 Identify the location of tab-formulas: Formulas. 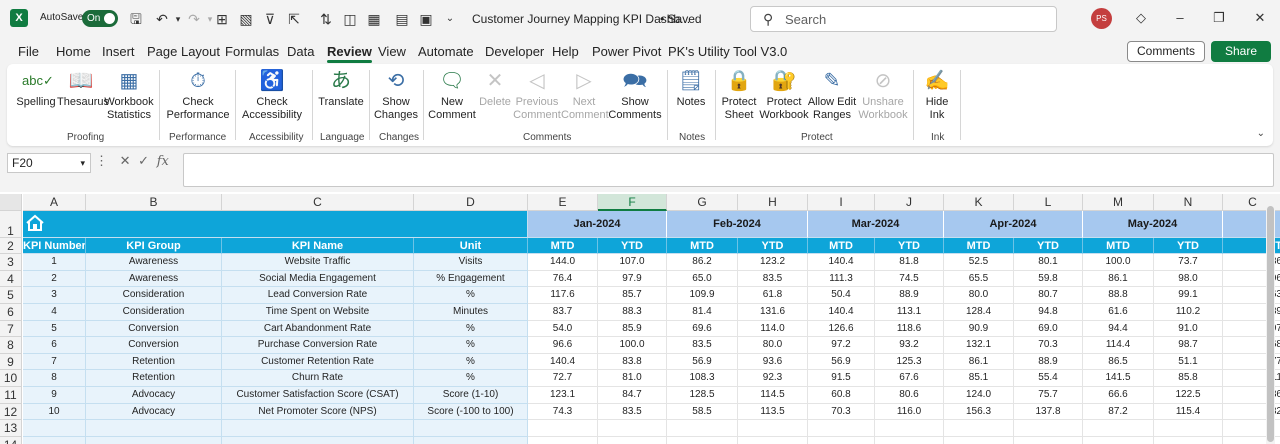
(252, 51).